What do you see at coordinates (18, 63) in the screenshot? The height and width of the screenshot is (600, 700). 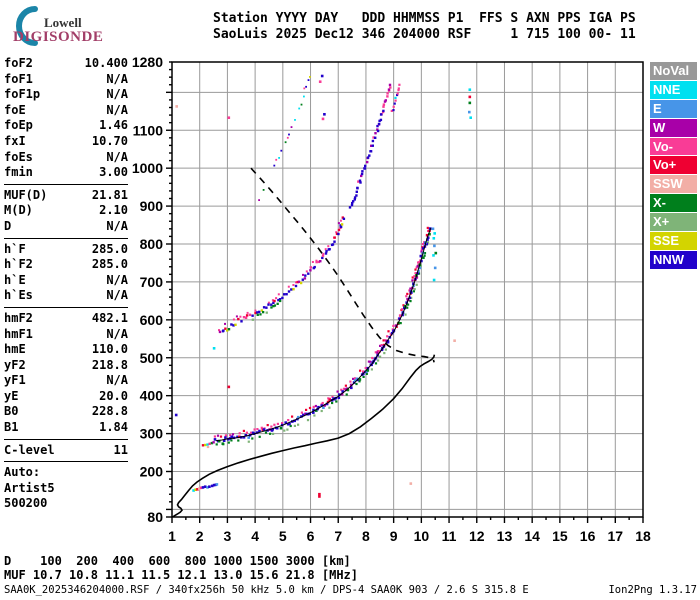 I see `param-label: foF2` at bounding box center [18, 63].